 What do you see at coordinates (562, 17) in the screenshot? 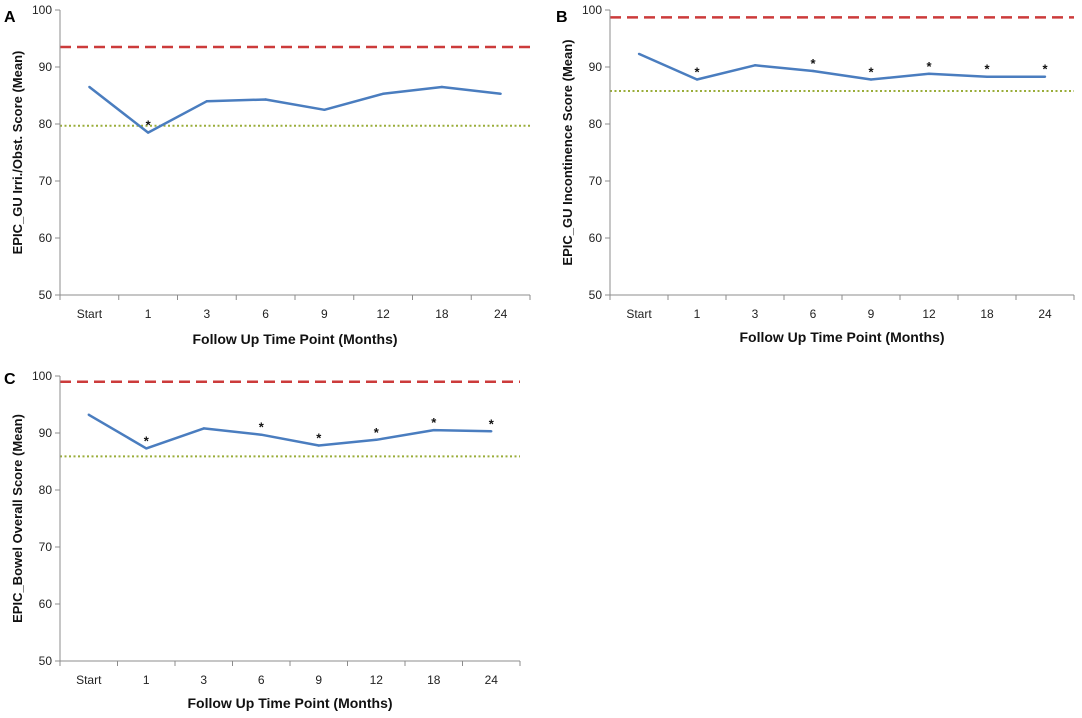
I see `panel-label-b: B` at bounding box center [562, 17].